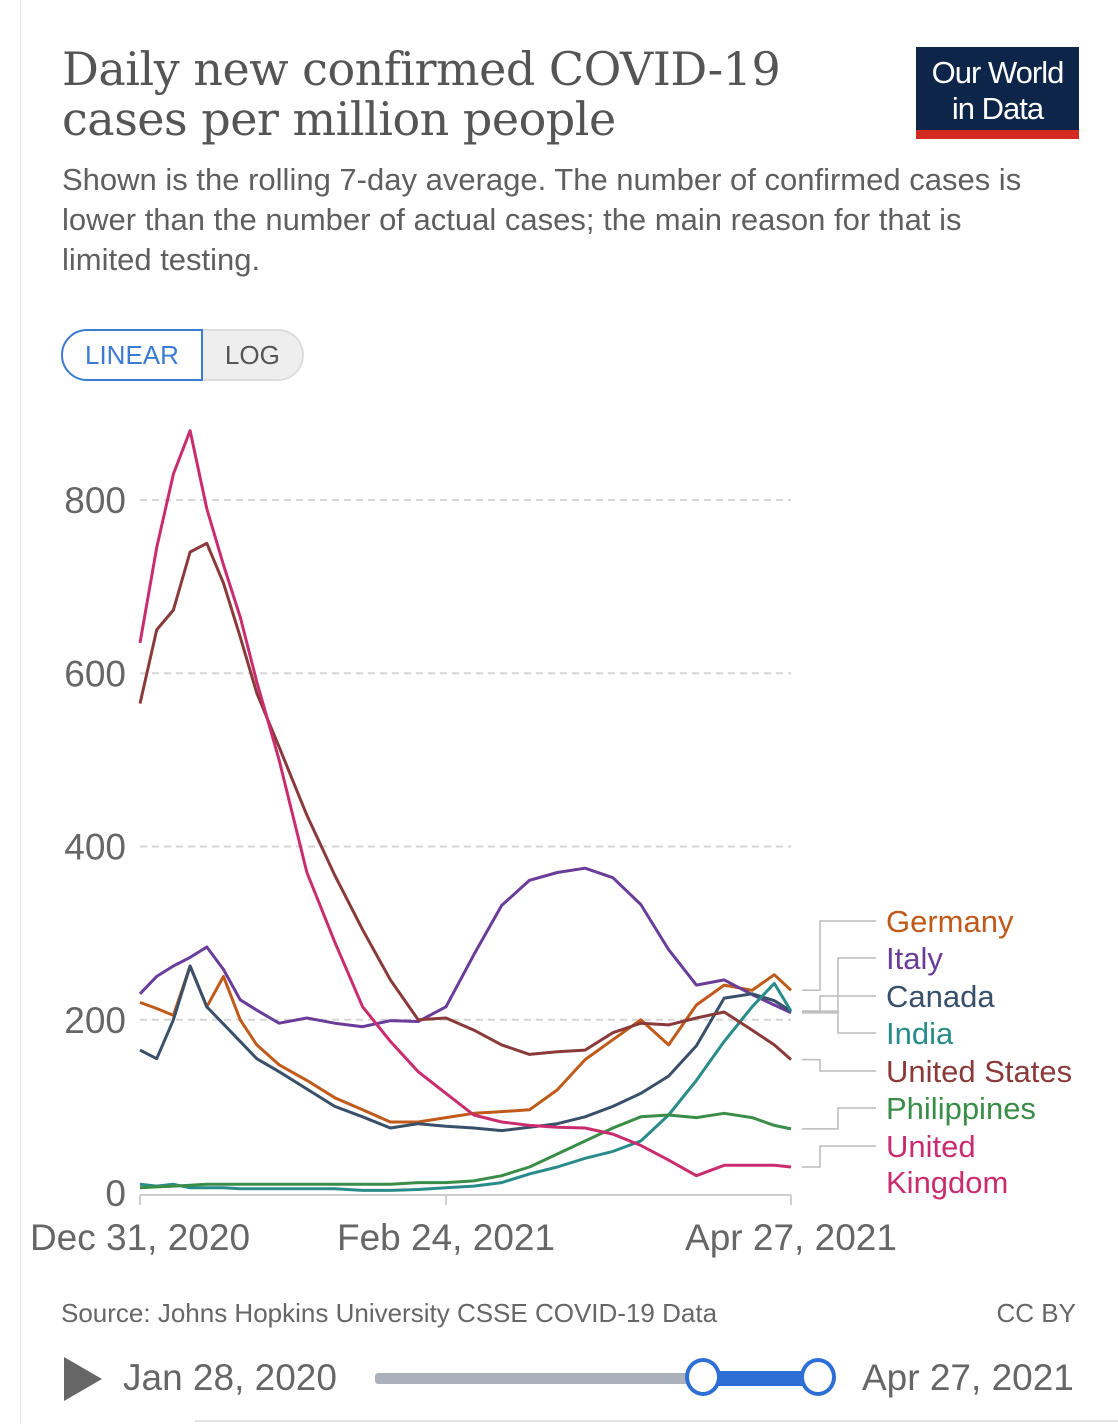  What do you see at coordinates (998, 72) in the screenshot?
I see `logo-line1: Our World` at bounding box center [998, 72].